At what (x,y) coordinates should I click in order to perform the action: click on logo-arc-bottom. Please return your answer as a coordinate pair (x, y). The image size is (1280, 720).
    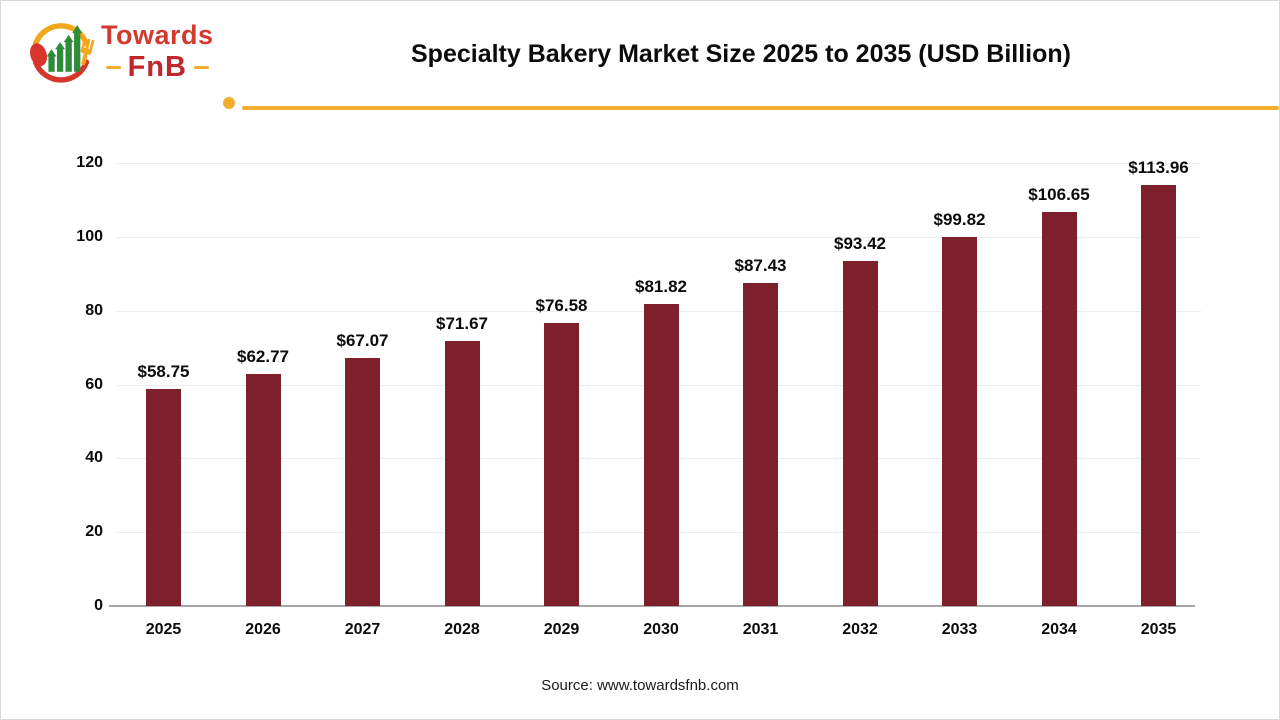
    Looking at the image, I should click on (61, 71).